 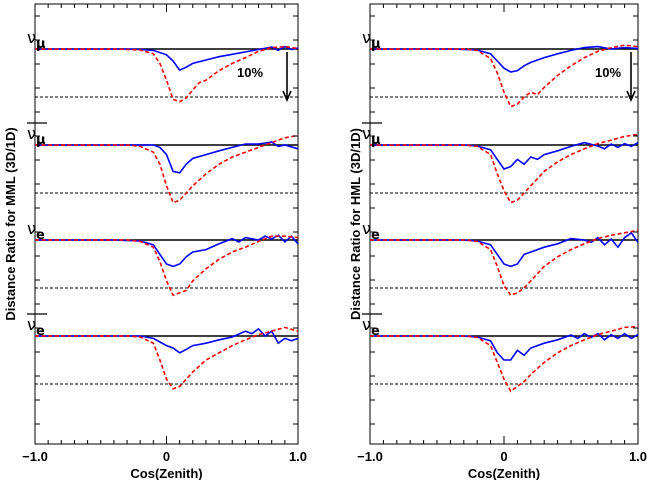 I want to click on y-axis-label: Distance Ratio for HML (3D/1D), so click(x=355, y=224).